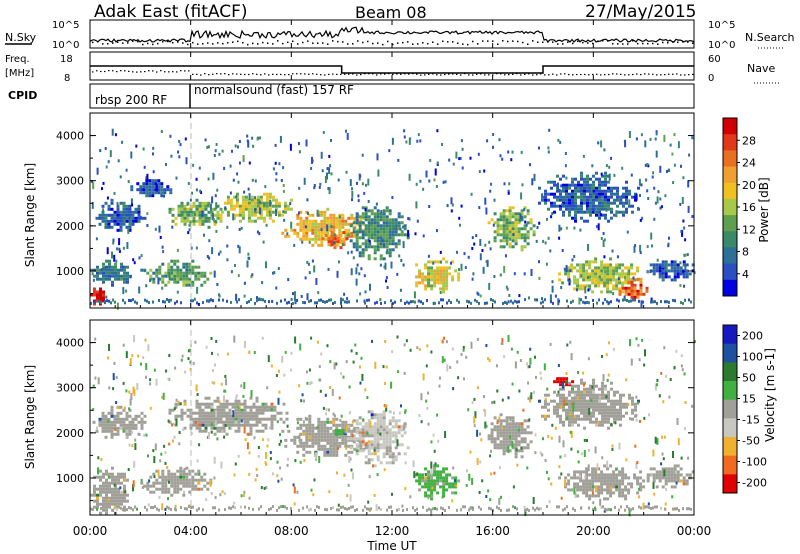 This screenshot has width=800, height=554. What do you see at coordinates (752, 357) in the screenshot?
I see `colorbar-tick-label: 100` at bounding box center [752, 357].